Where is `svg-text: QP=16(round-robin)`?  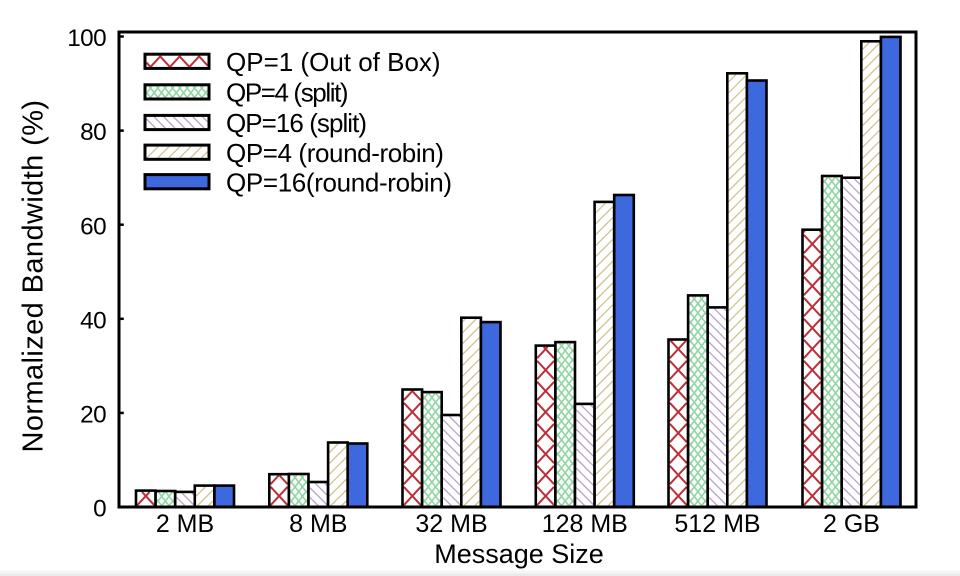 svg-text: QP=16(round-robin) is located at coordinates (339, 182).